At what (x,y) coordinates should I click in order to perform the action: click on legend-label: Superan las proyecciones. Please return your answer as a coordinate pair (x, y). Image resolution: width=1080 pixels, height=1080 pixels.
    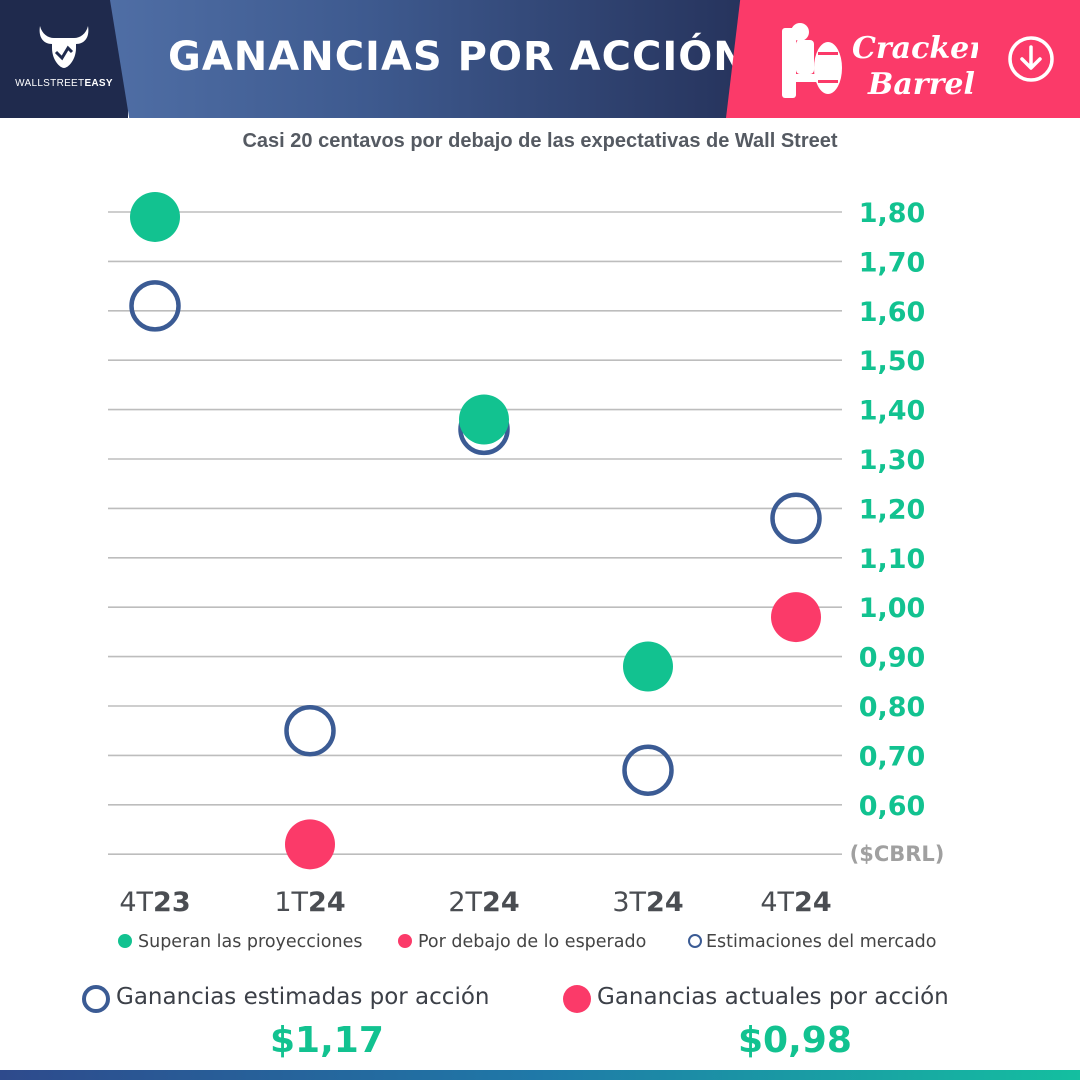
    Looking at the image, I should click on (250, 942).